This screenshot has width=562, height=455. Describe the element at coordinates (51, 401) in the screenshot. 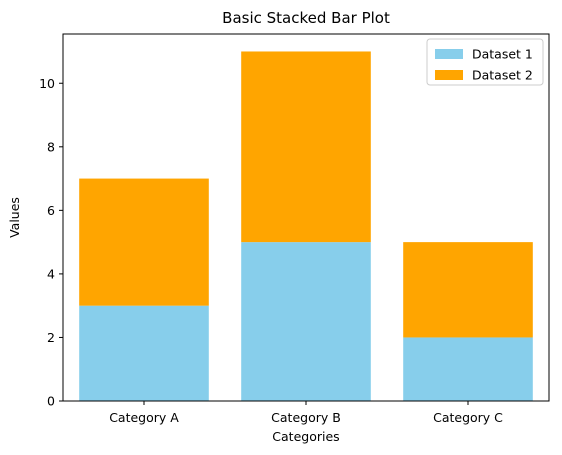

I see `y-tick-label: 0` at that location.